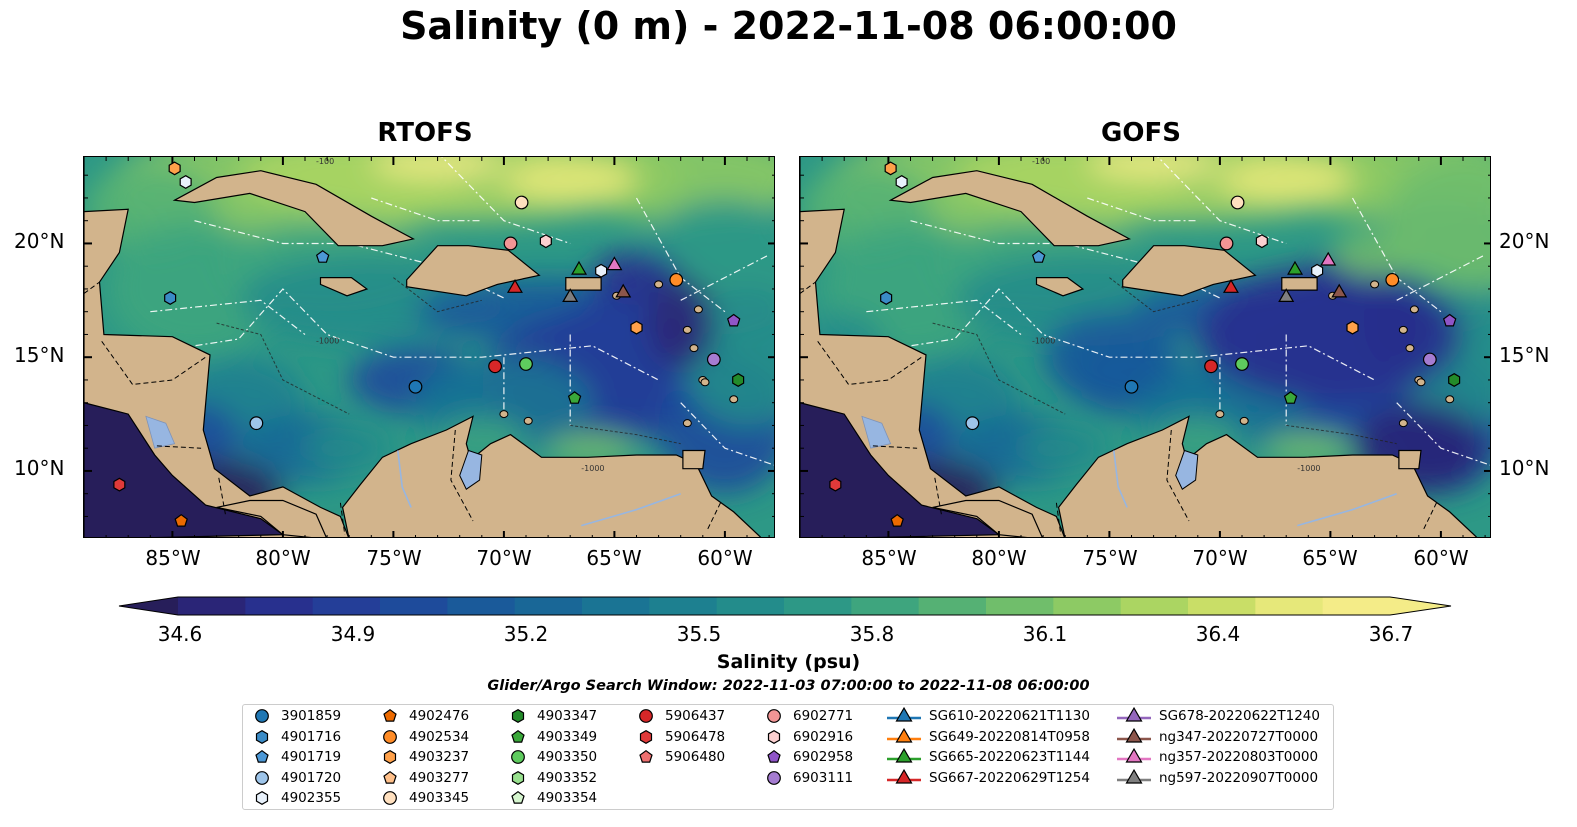  I want to click on river, so click(404, 479).